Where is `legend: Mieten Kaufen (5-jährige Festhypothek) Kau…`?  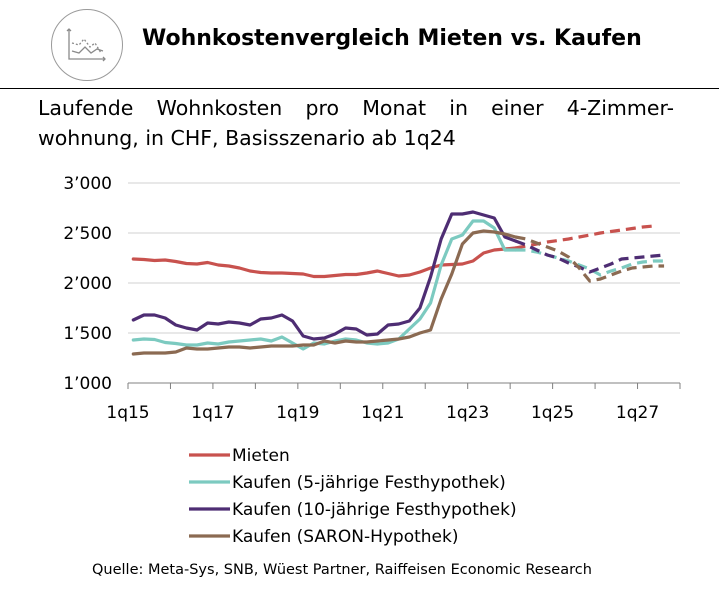 legend: Mieten Kaufen (5-jährige Festhypothek) Kau… is located at coordinates (353, 496).